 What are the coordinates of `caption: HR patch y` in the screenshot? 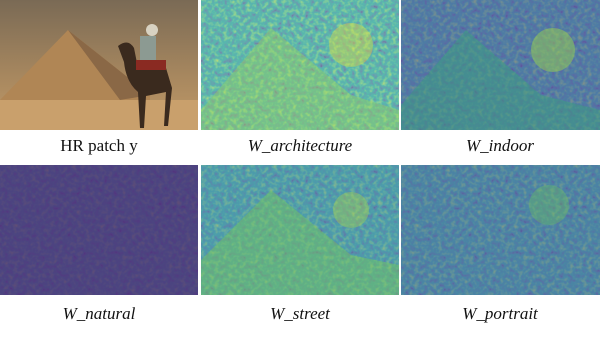 It's located at (99, 145).